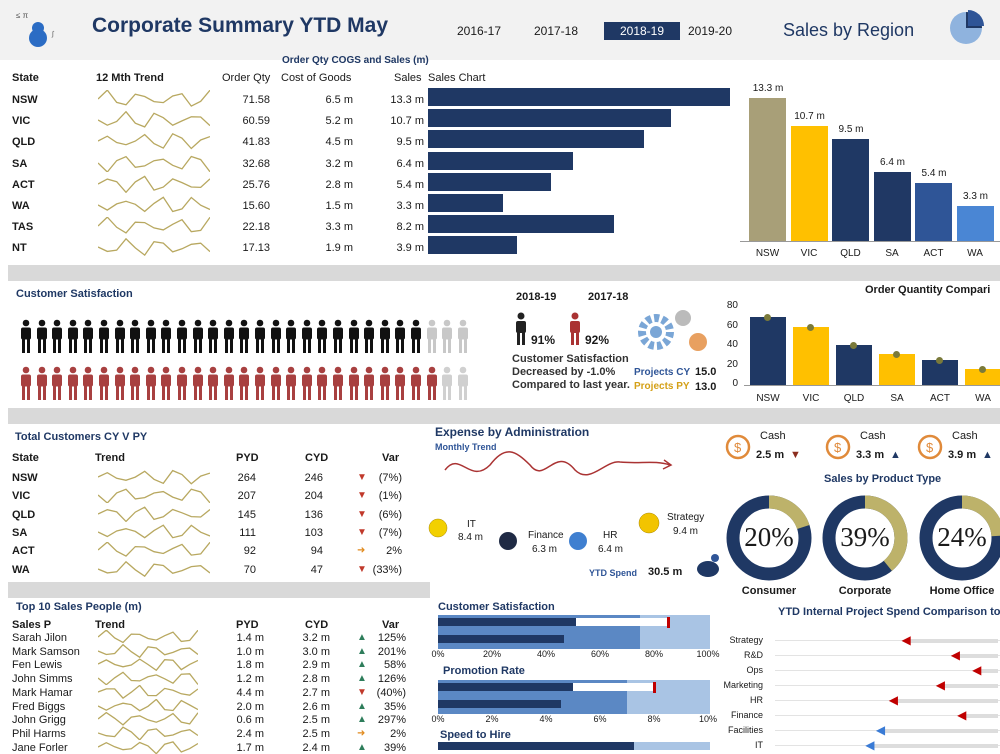  Describe the element at coordinates (685, 517) in the screenshot. I see `expense-strategy-label: Strategy` at that location.